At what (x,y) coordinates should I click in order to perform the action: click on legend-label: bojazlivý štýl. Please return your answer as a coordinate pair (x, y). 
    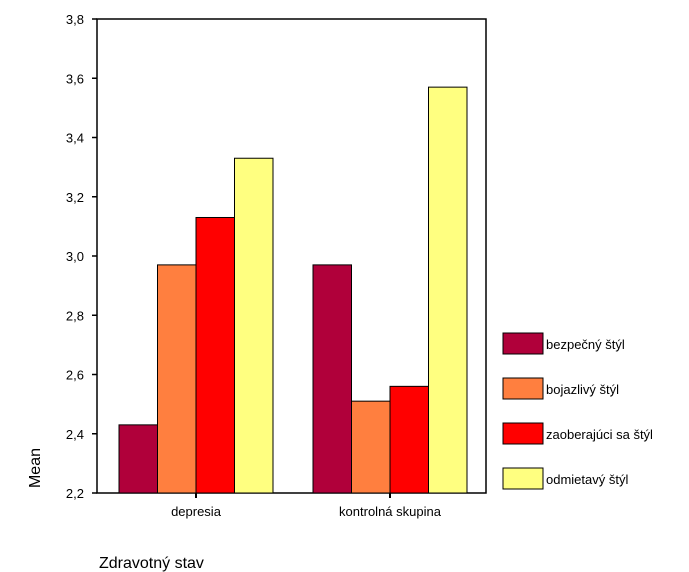
    Looking at the image, I should click on (582, 389).